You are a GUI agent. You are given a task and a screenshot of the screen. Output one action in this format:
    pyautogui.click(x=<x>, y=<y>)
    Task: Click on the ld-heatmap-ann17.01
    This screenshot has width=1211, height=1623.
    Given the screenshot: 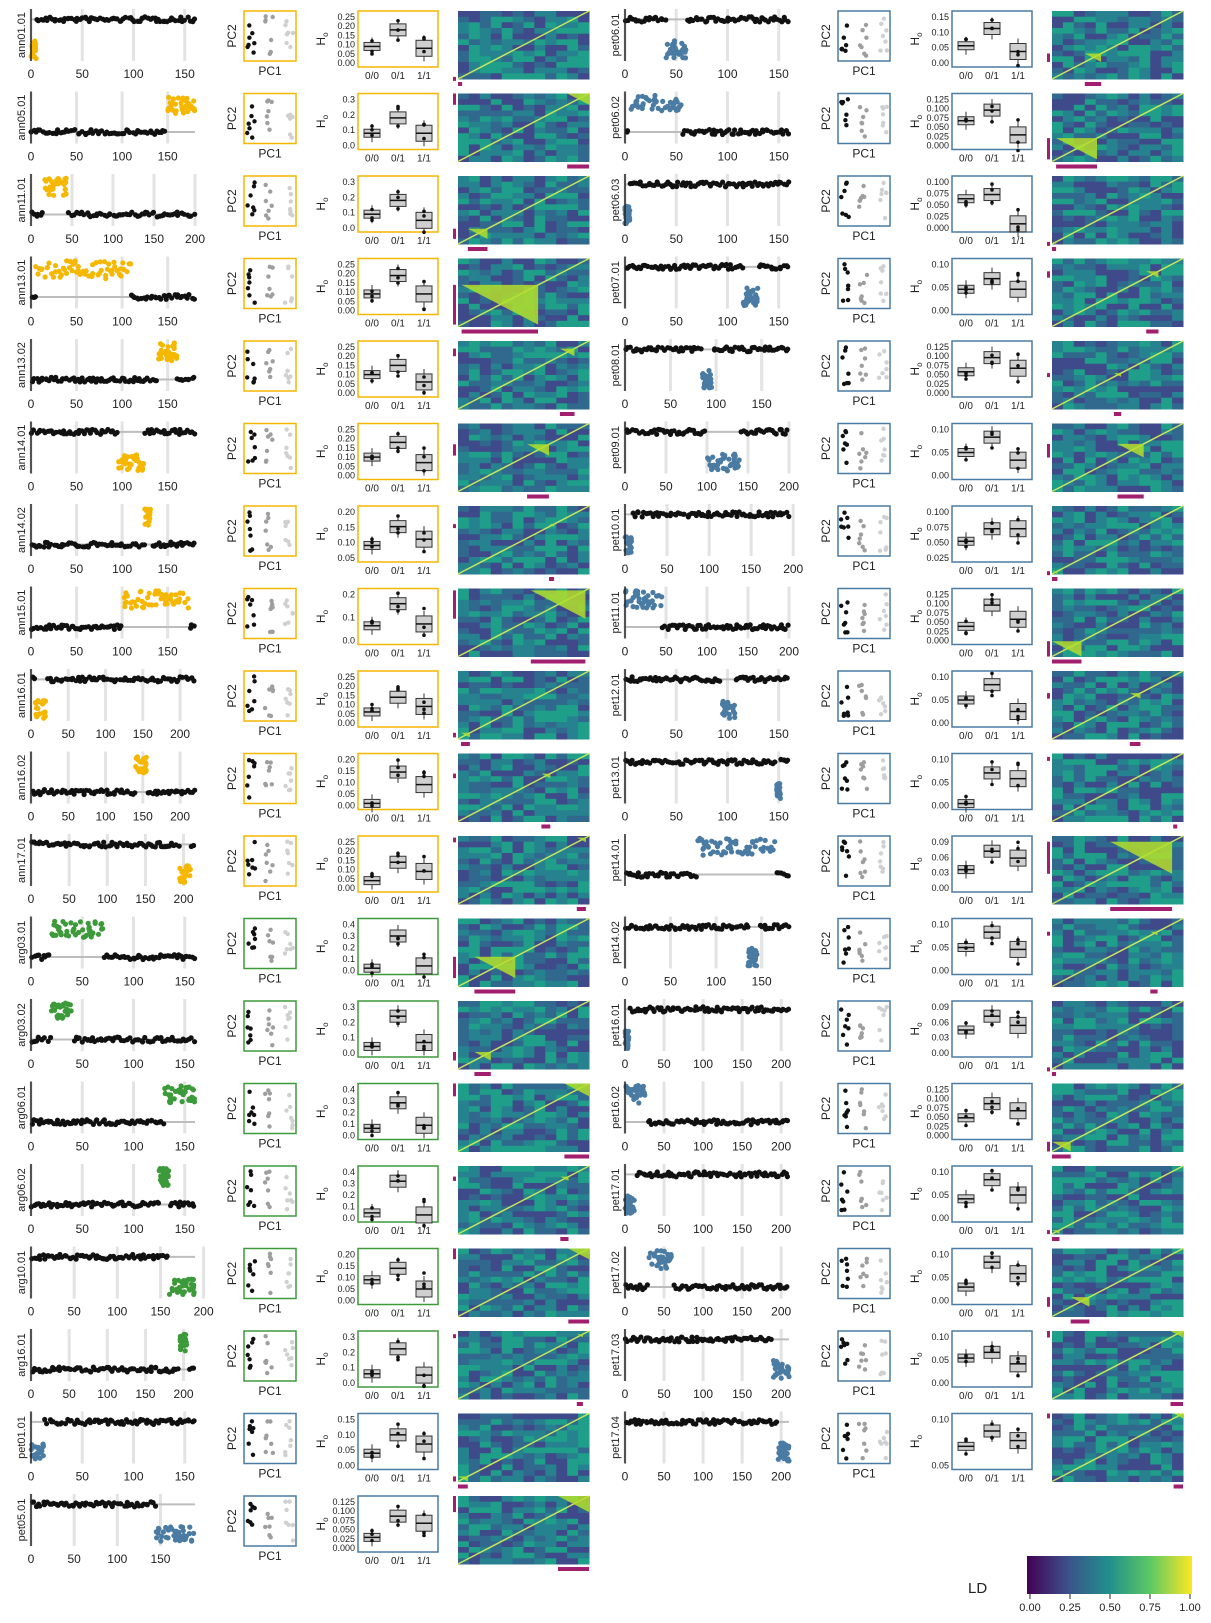 What is the action you would take?
    pyautogui.click(x=521, y=873)
    